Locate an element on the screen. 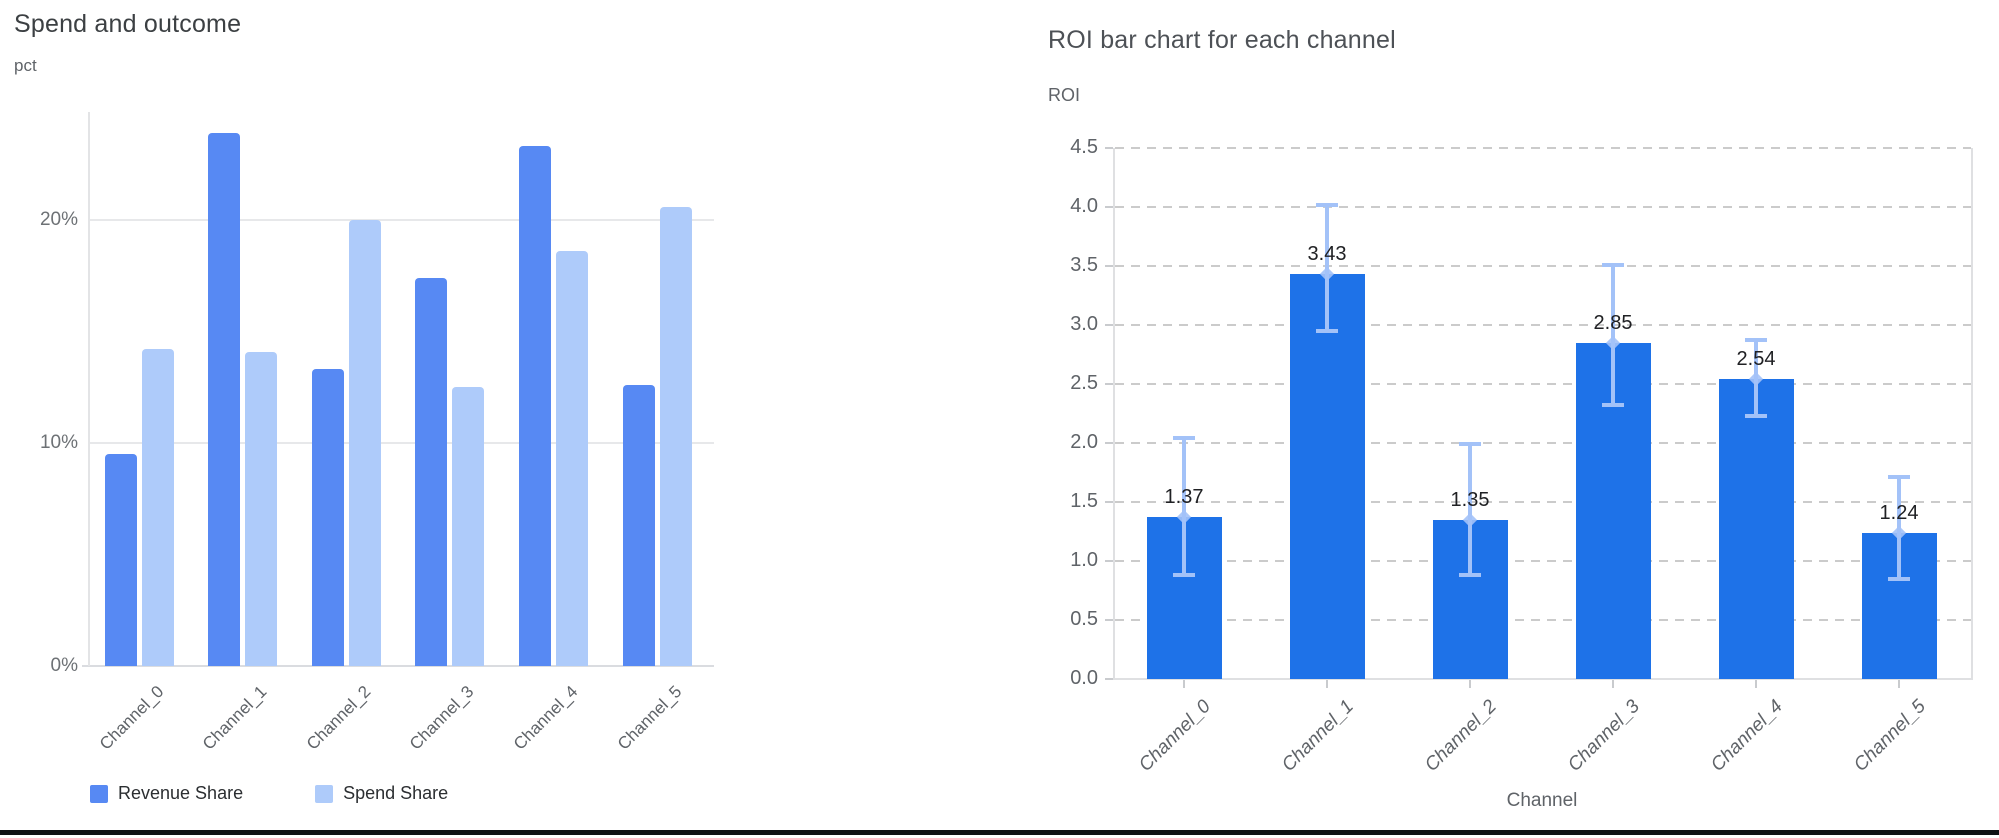 The height and width of the screenshot is (838, 1999). right-x-tick-label-channel_5: Channel_5 is located at coordinates (1890, 736).